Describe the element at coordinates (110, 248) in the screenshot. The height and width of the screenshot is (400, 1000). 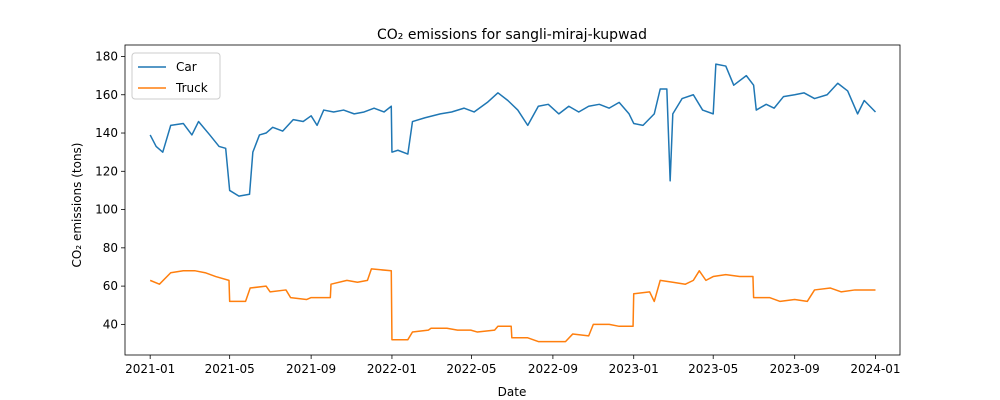
I see `y-tick-label: 80` at that location.